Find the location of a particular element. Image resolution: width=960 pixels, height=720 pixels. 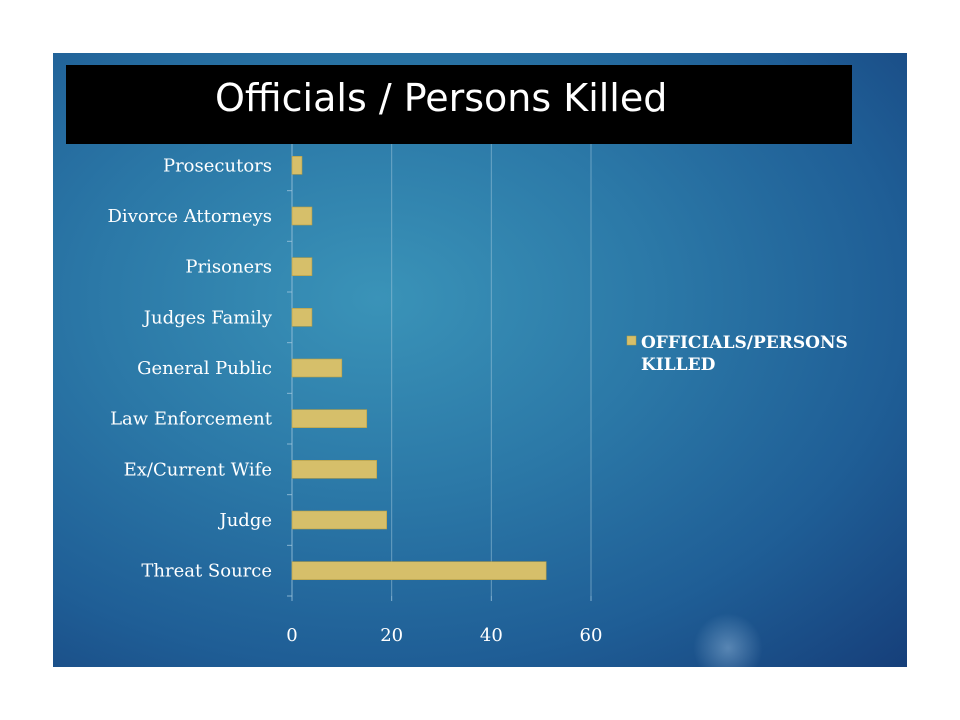

category-label: Prosecutors is located at coordinates (217, 165).